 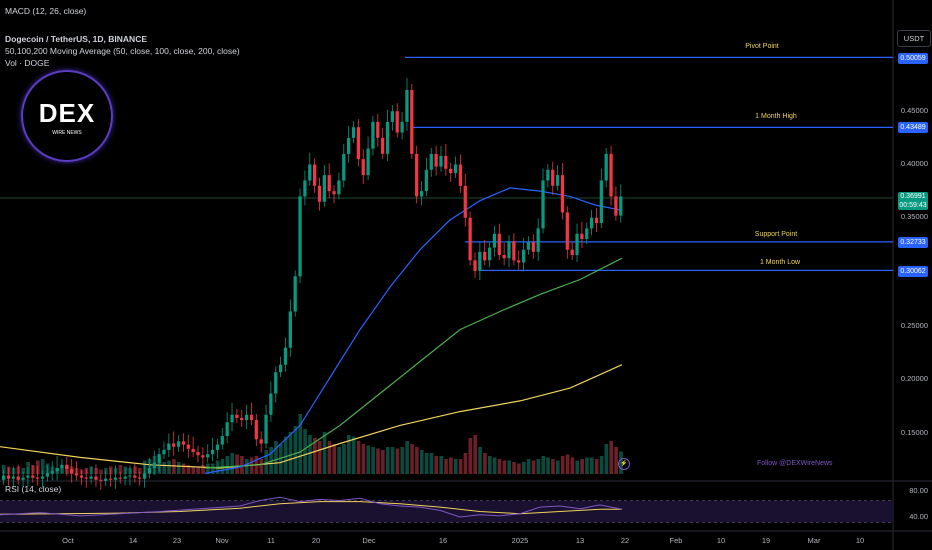 I want to click on support-price-tag: 0.32733, so click(x=913, y=242).